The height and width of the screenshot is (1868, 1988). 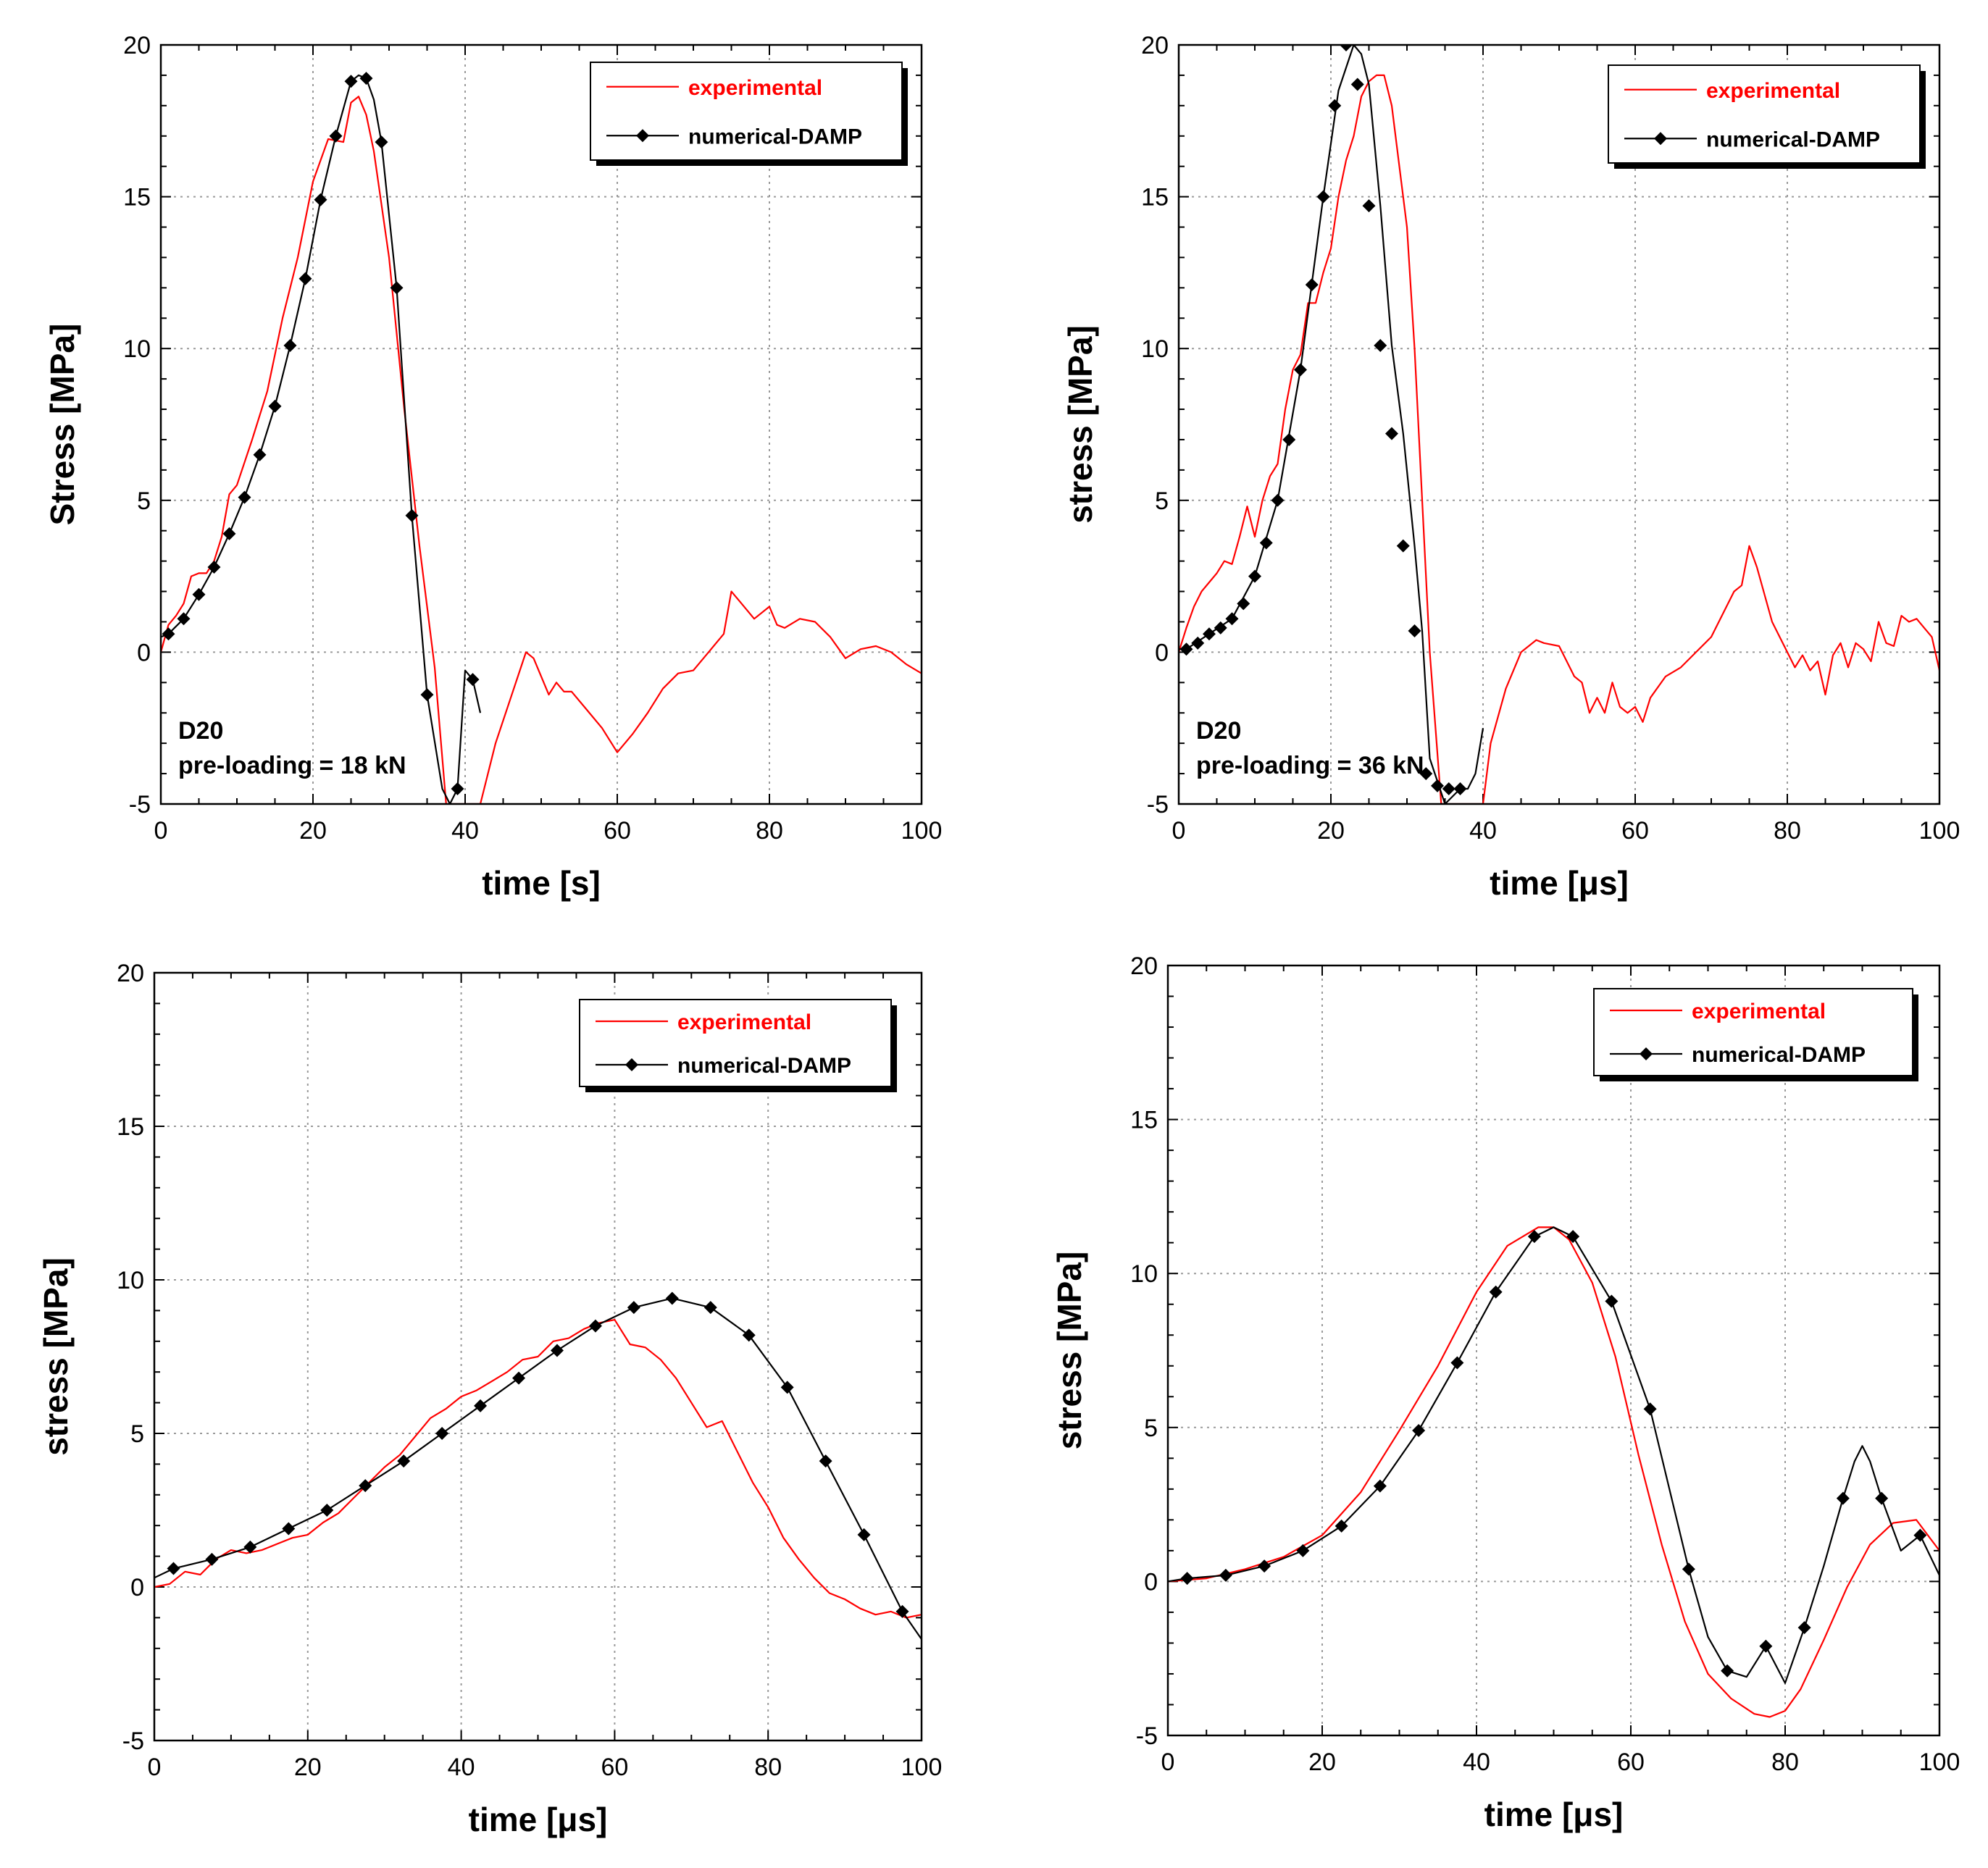 I want to click on annotation-text: pre-loading = 36 kN, so click(x=1310, y=765).